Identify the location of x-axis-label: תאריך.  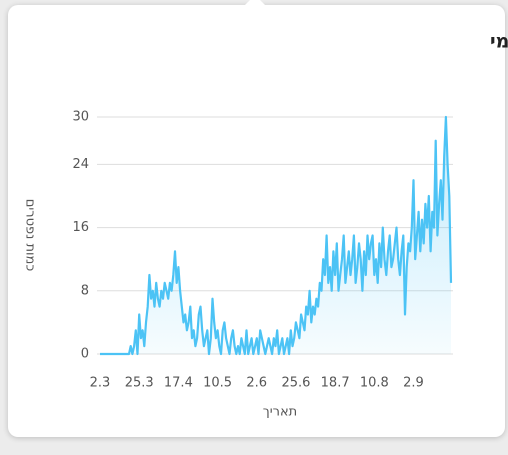
(280, 412).